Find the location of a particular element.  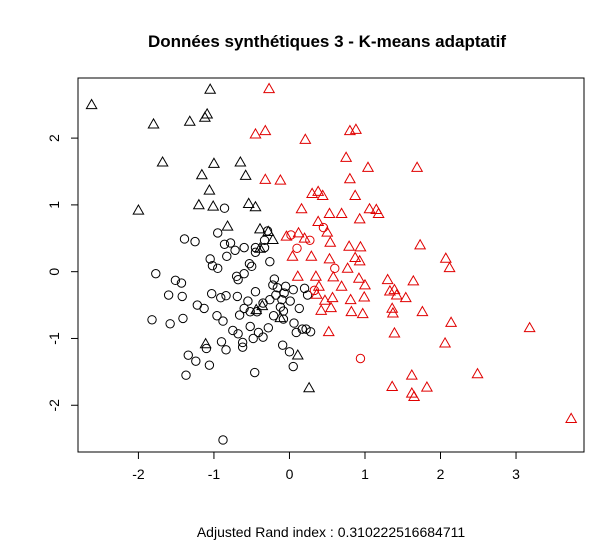

x-tick-label: -1 is located at coordinates (214, 474).